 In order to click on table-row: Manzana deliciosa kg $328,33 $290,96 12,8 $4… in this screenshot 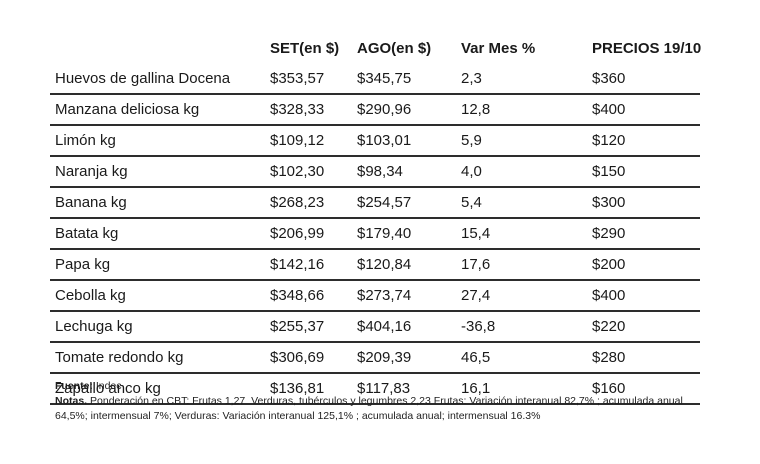, I will do `click(375, 110)`.